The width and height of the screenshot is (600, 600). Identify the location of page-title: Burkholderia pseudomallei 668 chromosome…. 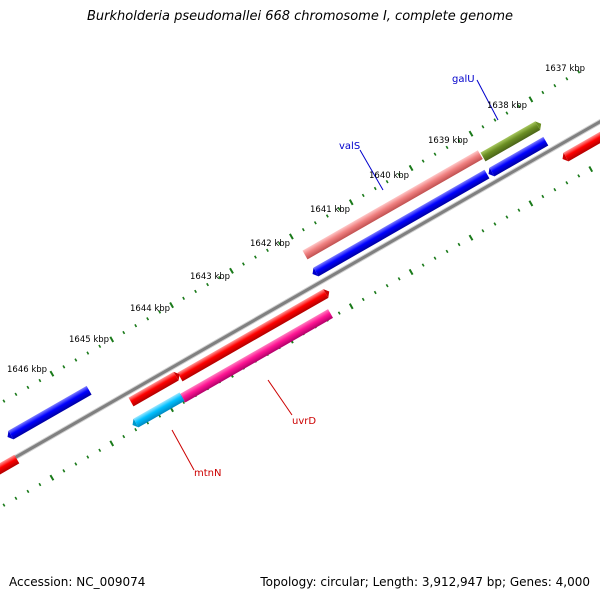
(300, 16).